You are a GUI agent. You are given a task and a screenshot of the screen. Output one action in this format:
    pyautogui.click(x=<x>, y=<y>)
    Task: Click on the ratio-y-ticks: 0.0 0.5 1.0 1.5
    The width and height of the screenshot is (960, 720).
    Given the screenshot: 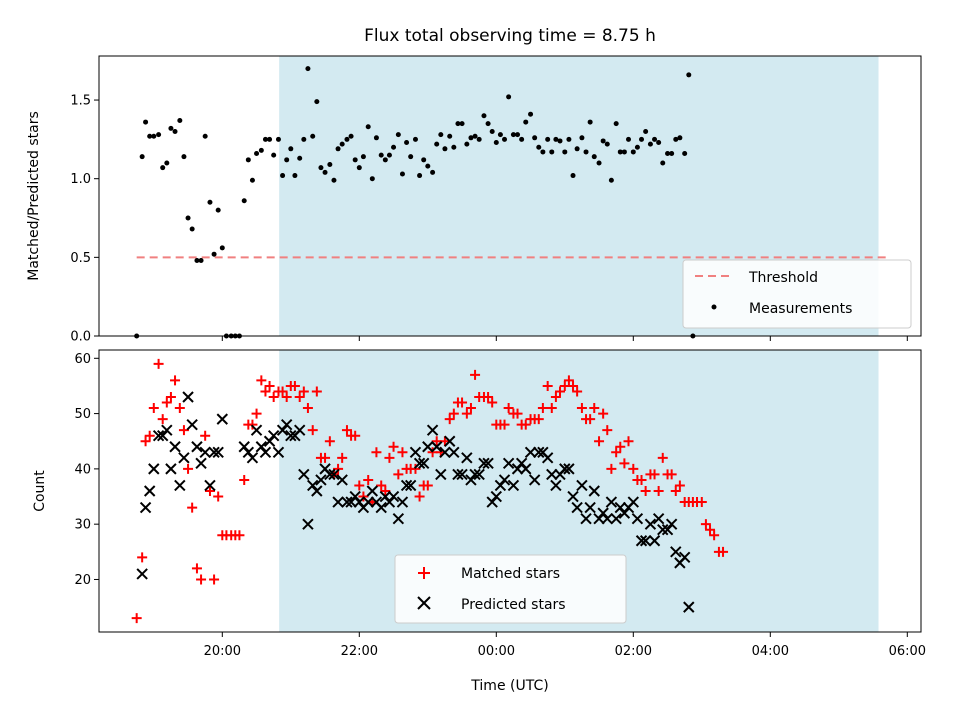 What is the action you would take?
    pyautogui.click(x=84, y=219)
    